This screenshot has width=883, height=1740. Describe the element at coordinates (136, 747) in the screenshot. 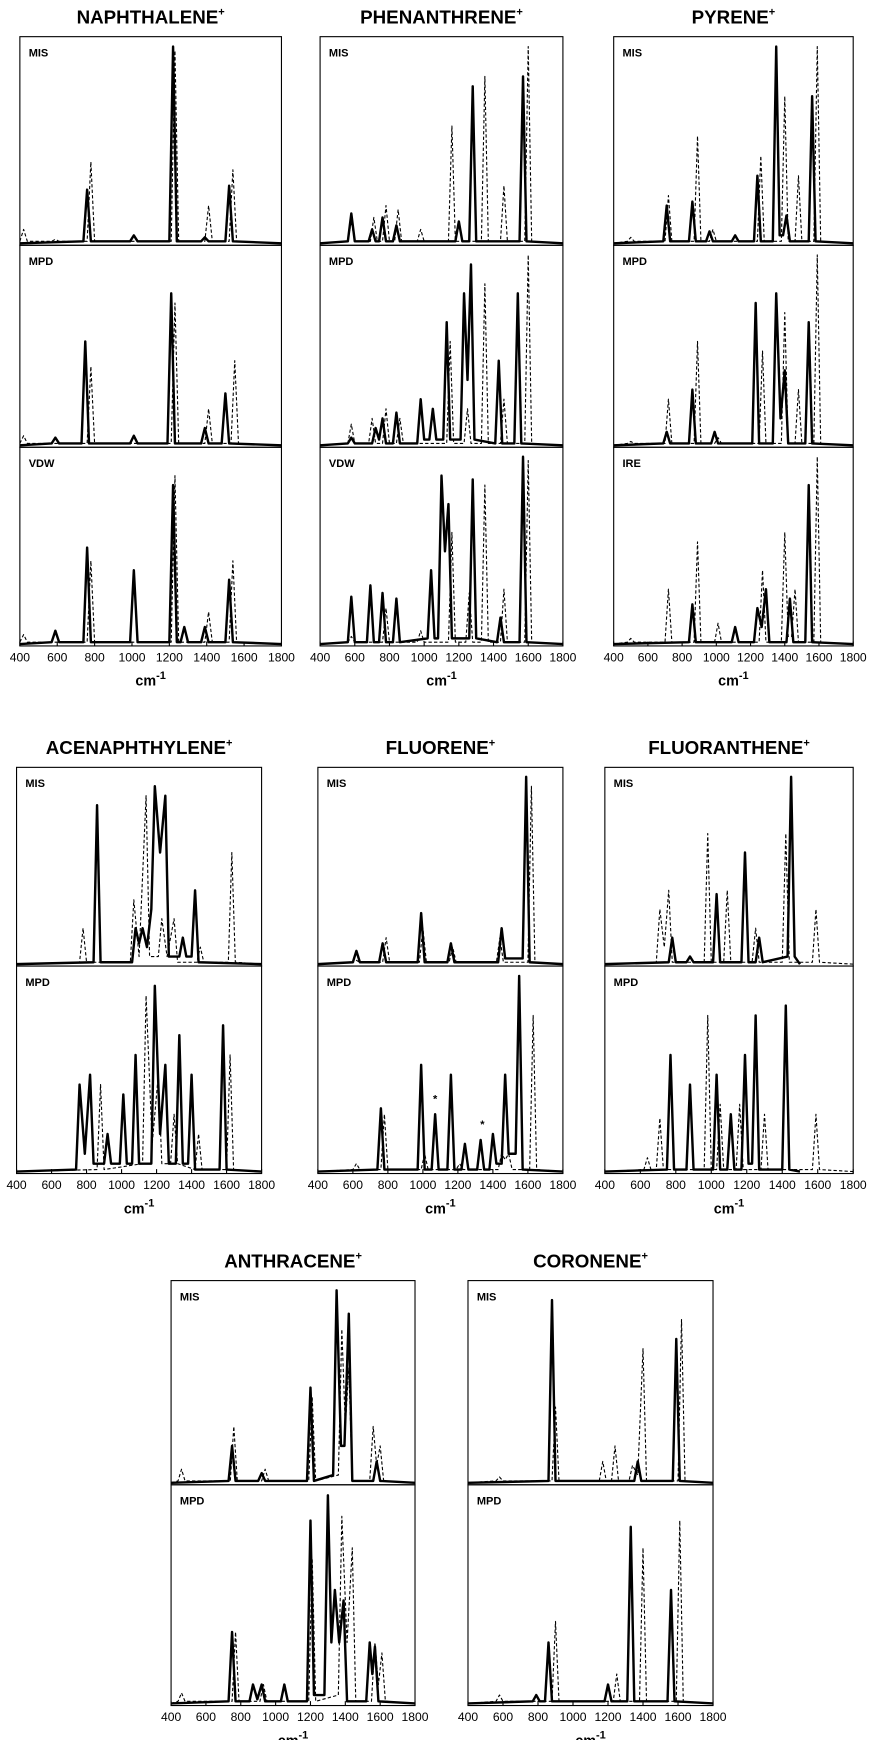

I see `title-text: ACENAPHTHYLENE` at that location.